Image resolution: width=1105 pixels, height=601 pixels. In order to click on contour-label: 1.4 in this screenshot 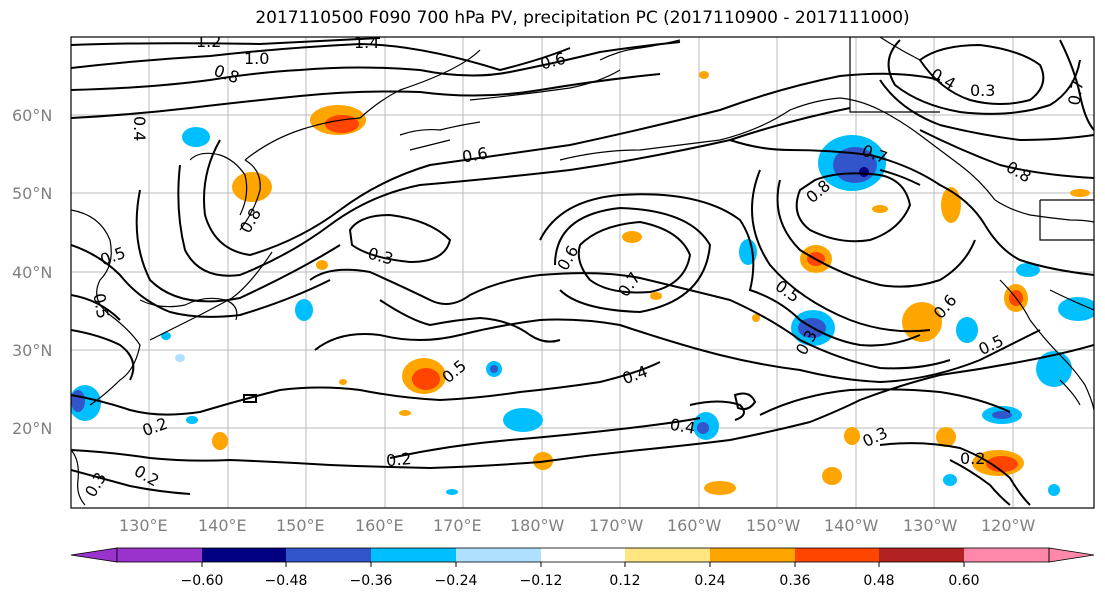, I will do `click(366, 42)`.